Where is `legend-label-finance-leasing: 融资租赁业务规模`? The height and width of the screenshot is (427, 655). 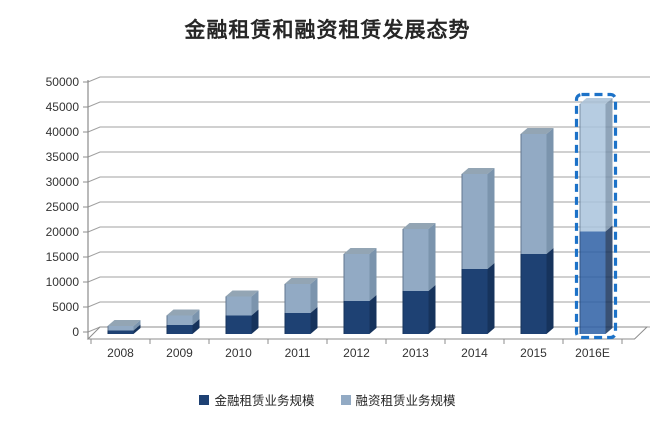
legend-label-finance-leasing: 融资租赁业务规模 is located at coordinates (405, 401).